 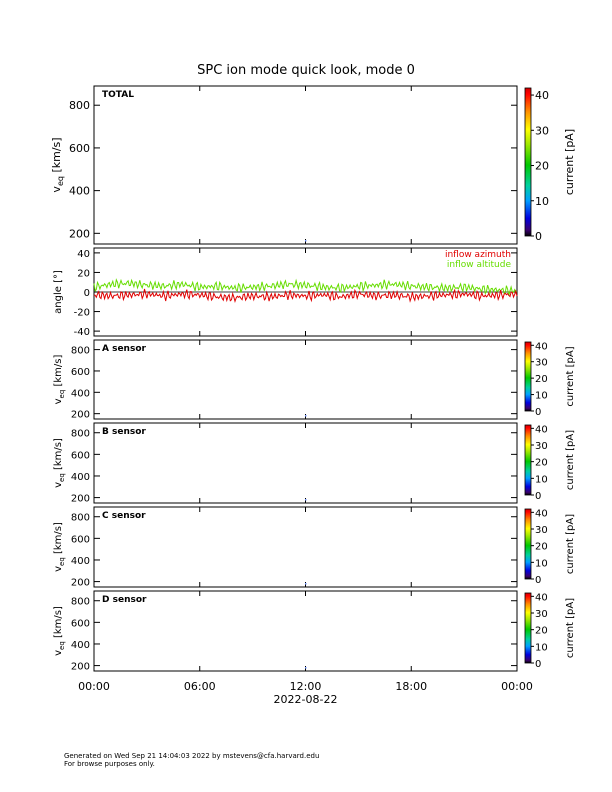 What do you see at coordinates (82, 332) in the screenshot?
I see `y-tick-label: -40` at bounding box center [82, 332].